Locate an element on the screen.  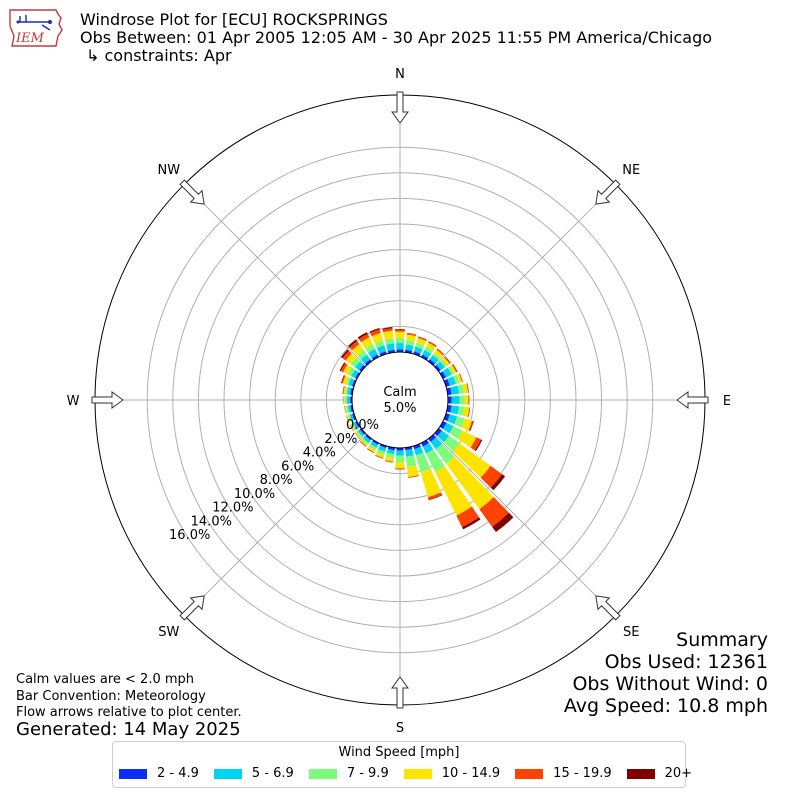
generated-date: Generated: 14 May 2025 is located at coordinates (128, 729).